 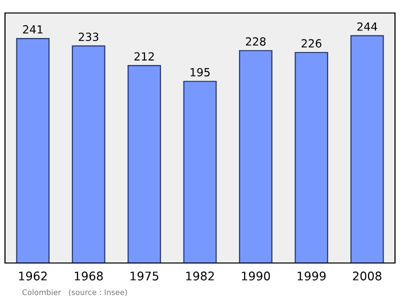 I want to click on data-label: 195, so click(x=200, y=72).